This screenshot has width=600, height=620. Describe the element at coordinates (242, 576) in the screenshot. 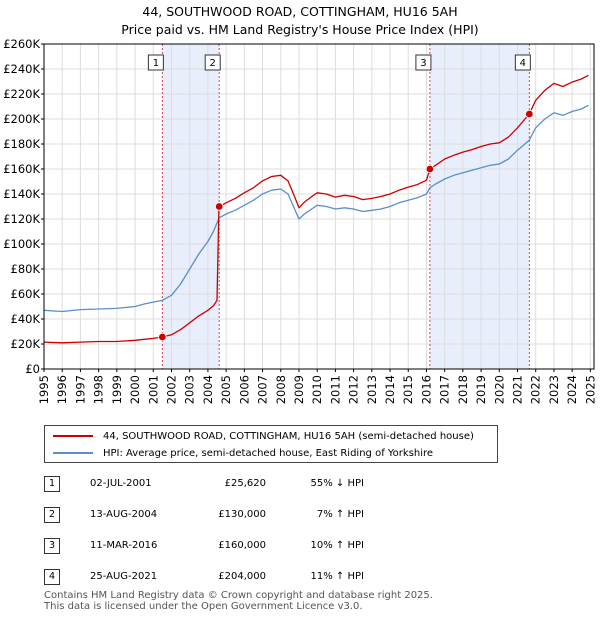

I see `sale-price: £204,000` at that location.